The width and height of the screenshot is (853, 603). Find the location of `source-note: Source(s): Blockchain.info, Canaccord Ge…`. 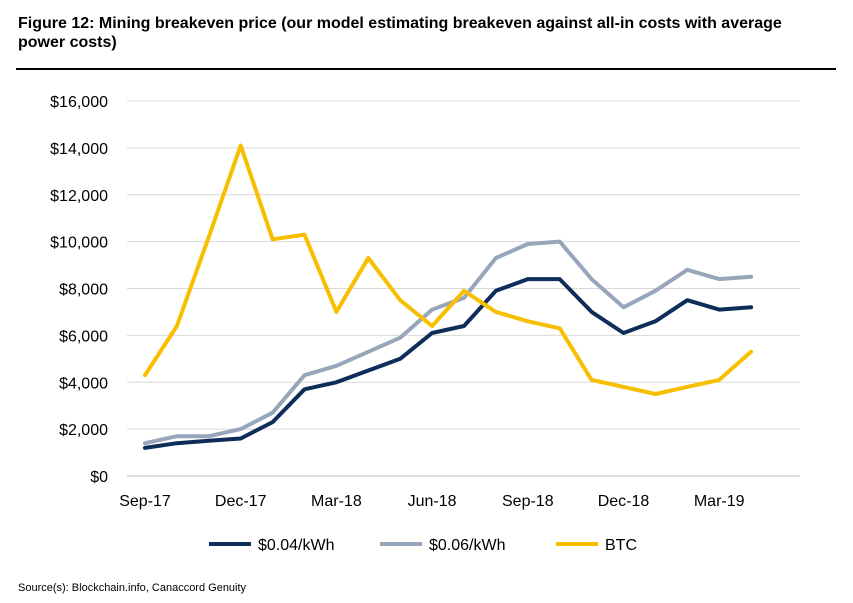

source-note: Source(s): Blockchain.info, Canaccord Ge… is located at coordinates (132, 588).